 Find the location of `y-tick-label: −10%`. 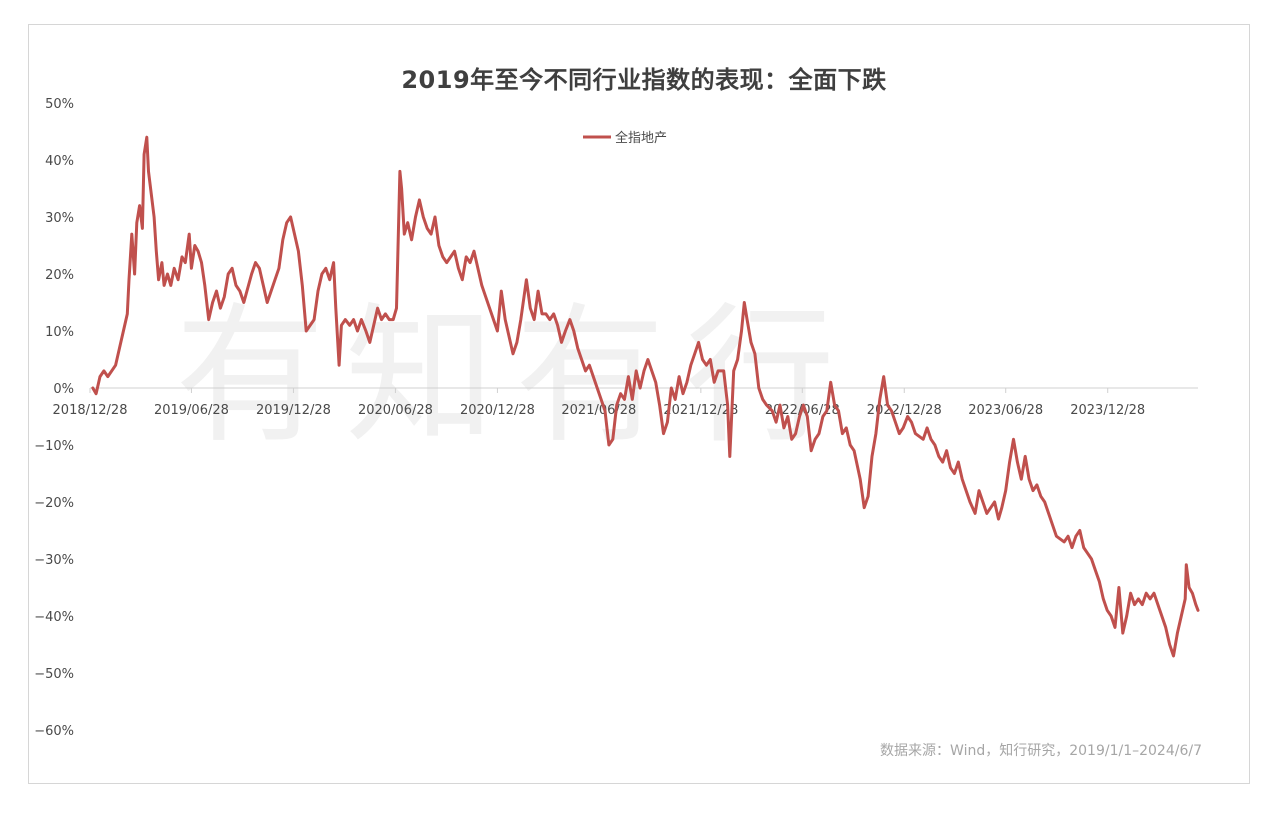

y-tick-label: −10% is located at coordinates (54, 446).